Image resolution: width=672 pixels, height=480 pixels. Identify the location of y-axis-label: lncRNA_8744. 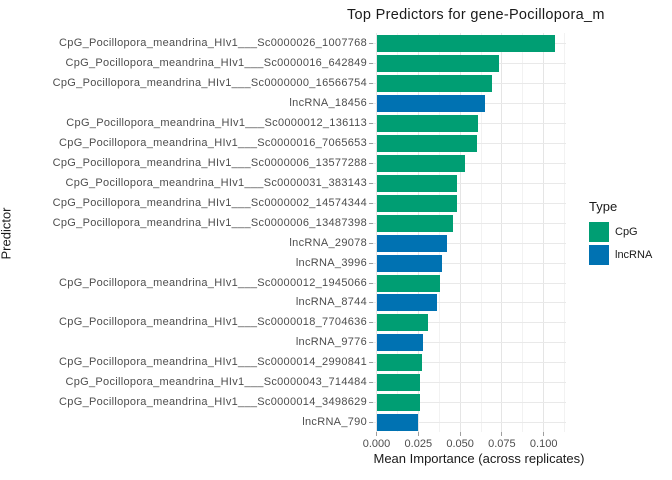
(331, 302).